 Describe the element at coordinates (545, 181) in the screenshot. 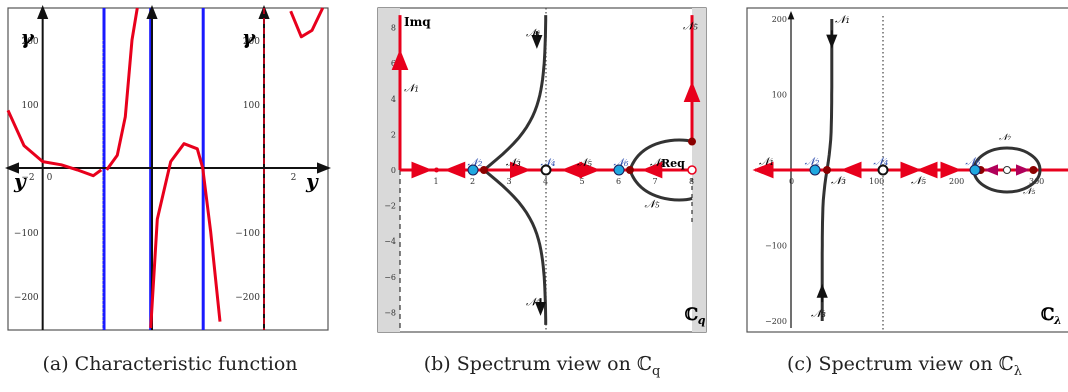

I see `x-tick-label: 4` at that location.